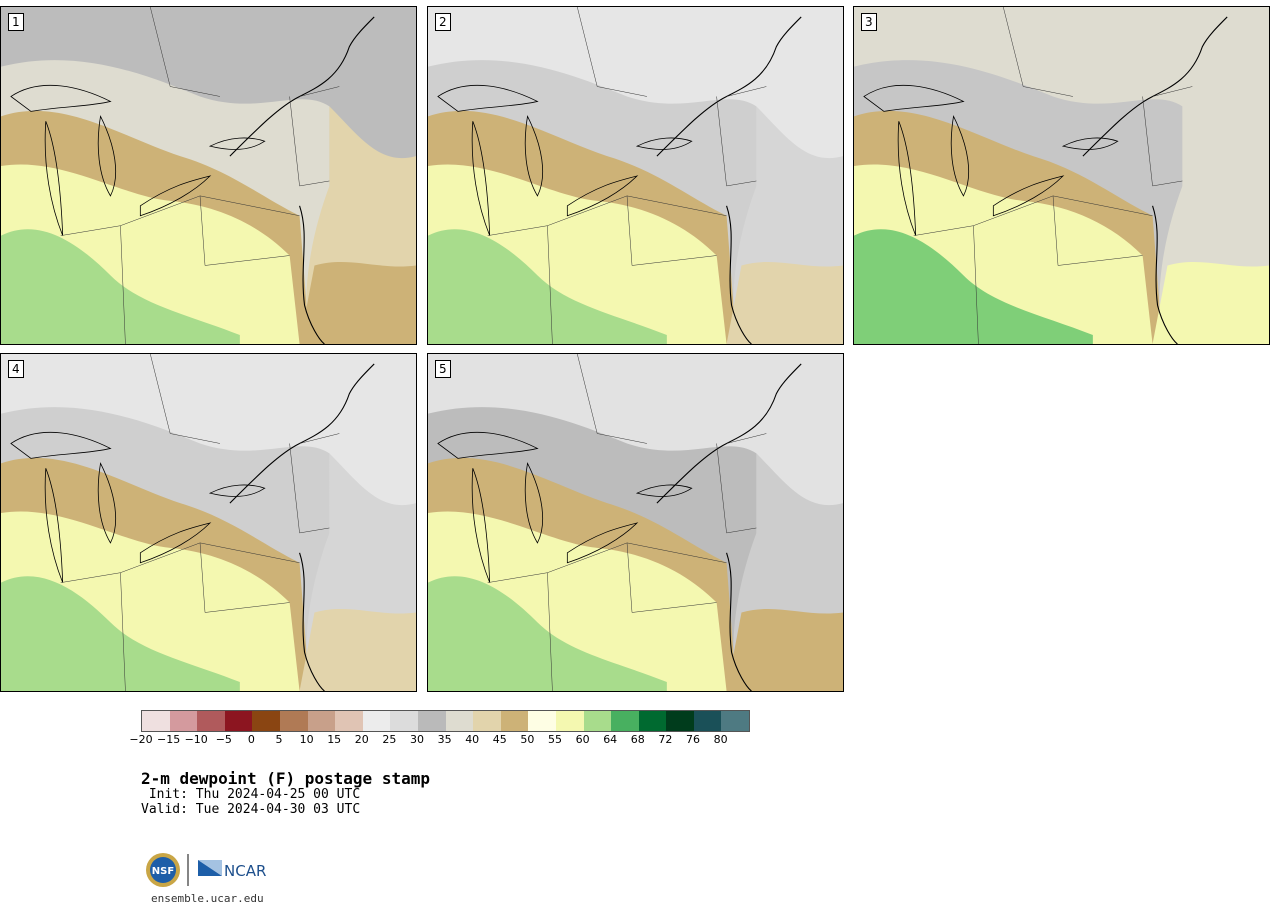 The width and height of the screenshot is (1280, 910). Describe the element at coordinates (472, 739) in the screenshot. I see `colorbar-tick-label: 40` at that location.